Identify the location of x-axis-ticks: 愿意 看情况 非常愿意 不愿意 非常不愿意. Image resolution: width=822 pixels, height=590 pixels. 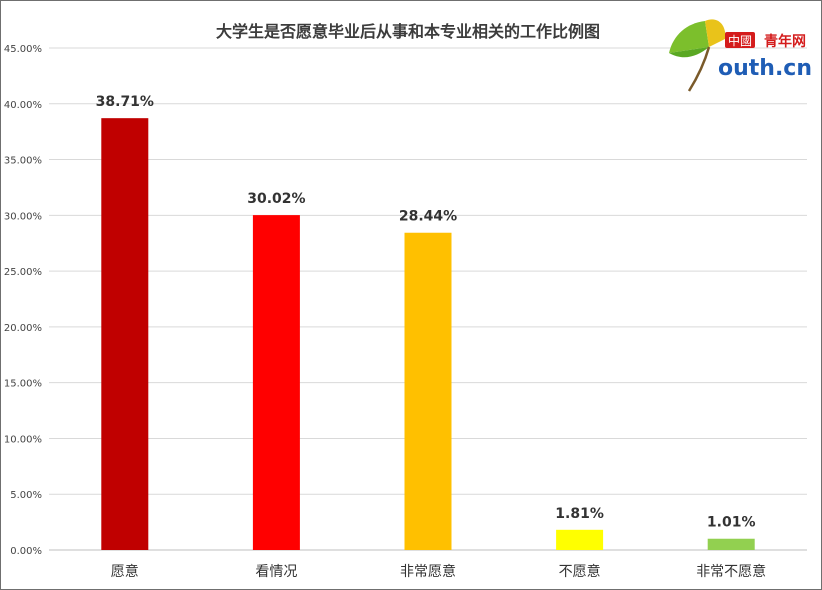
(438, 571).